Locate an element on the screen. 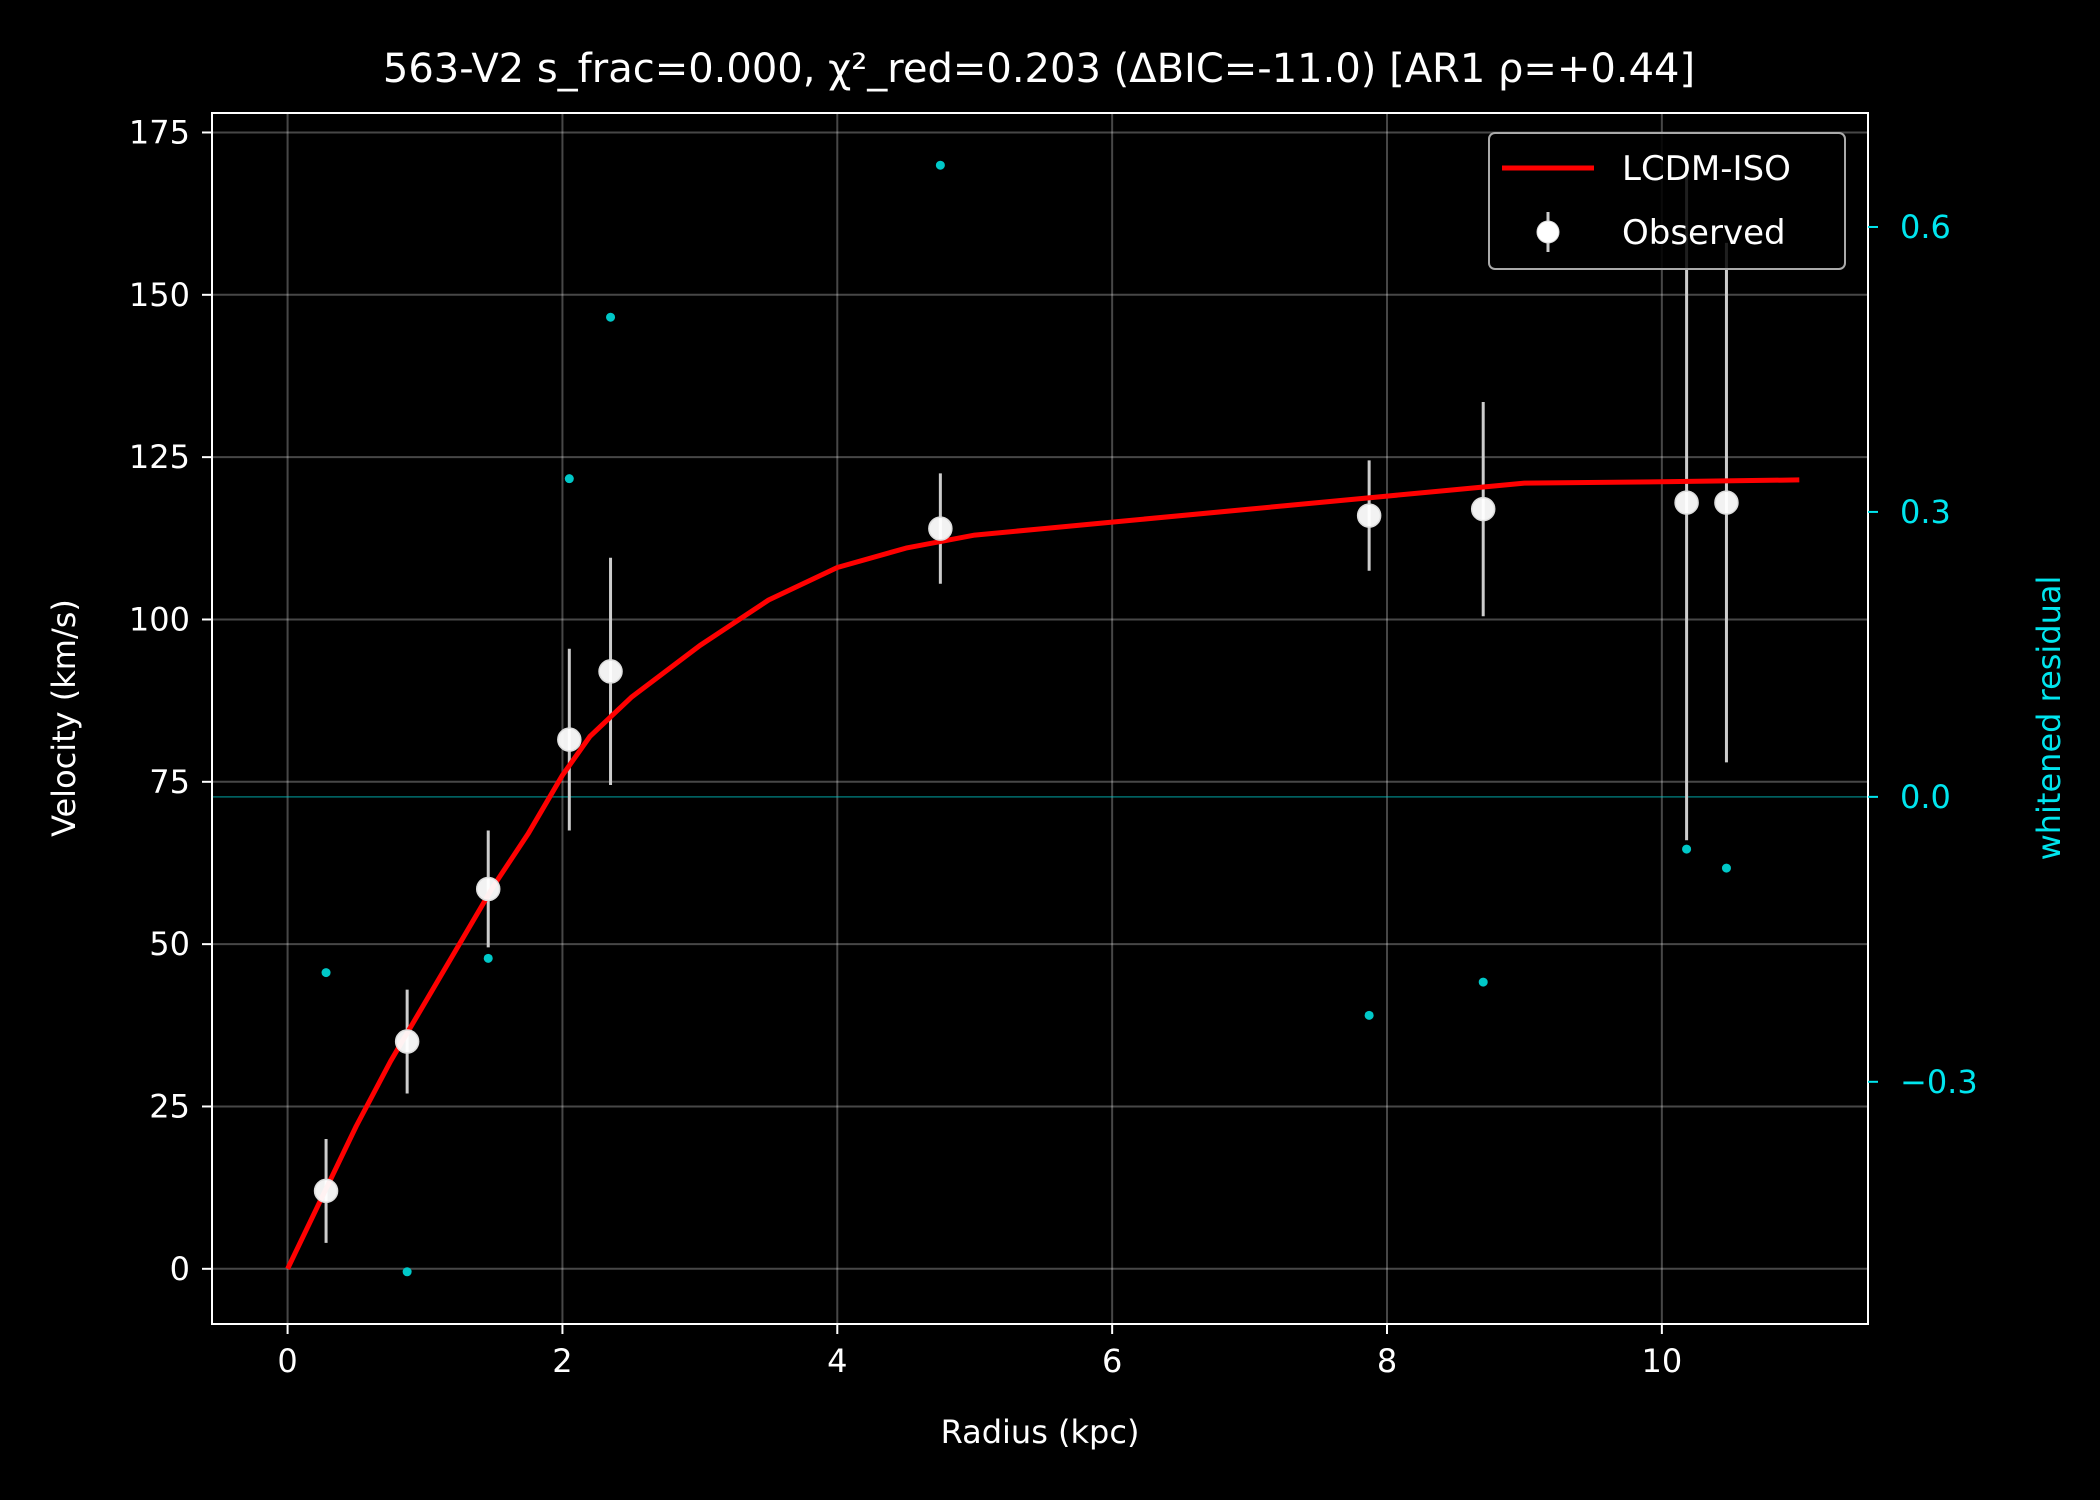 Image resolution: width=2100 pixels, height=1500 pixels. legend-label-model: LCDM-ISO is located at coordinates (1706, 169).